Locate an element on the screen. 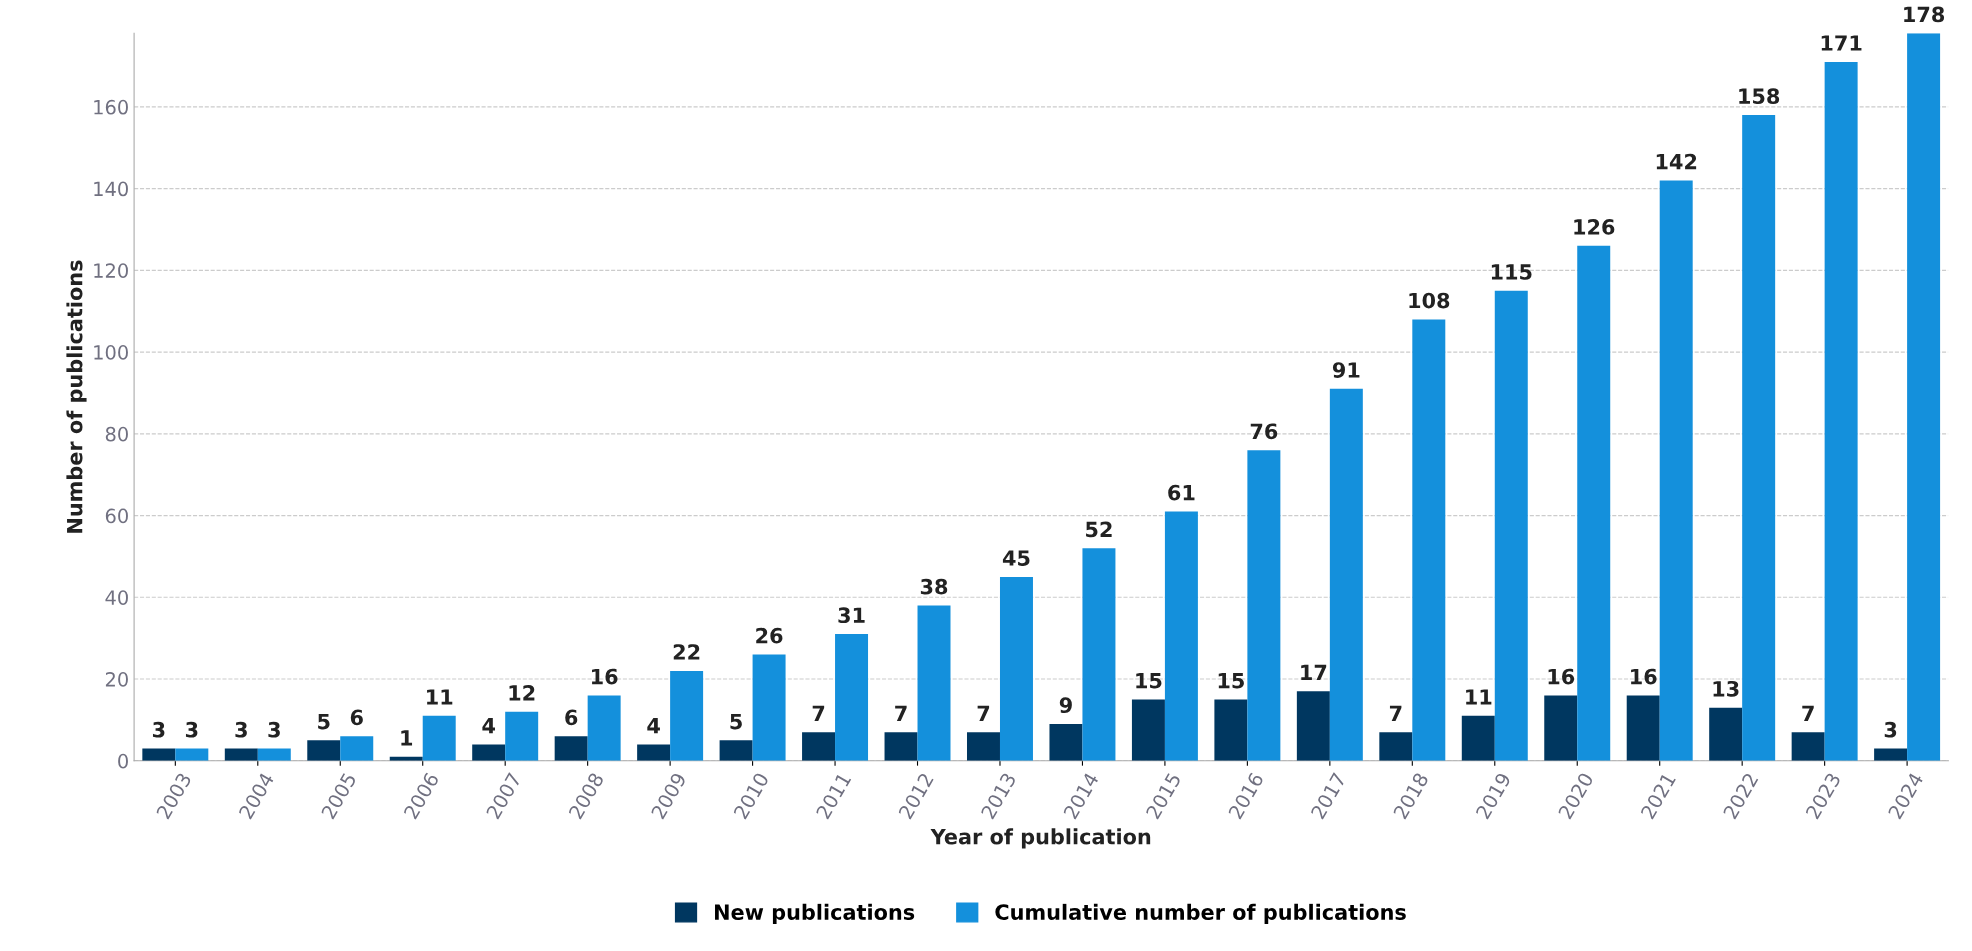 This screenshot has width=1972, height=951. data-label: 13 is located at coordinates (1726, 688).